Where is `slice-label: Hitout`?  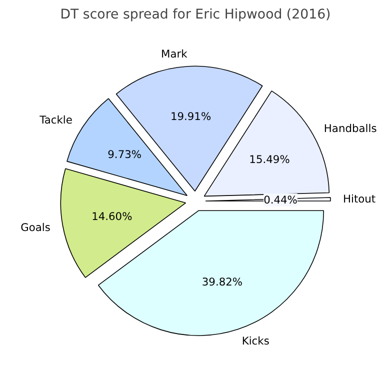 slice-label: Hitout is located at coordinates (359, 199).